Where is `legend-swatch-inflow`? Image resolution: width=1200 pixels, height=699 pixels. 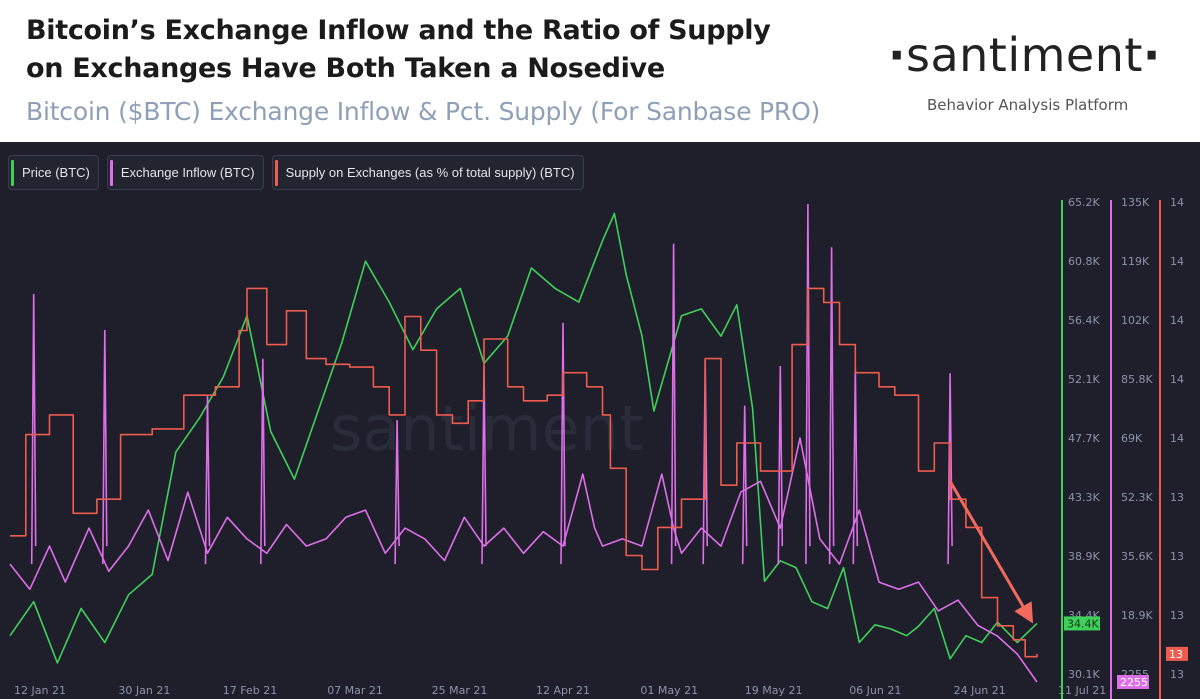
legend-swatch-inflow is located at coordinates (111, 172).